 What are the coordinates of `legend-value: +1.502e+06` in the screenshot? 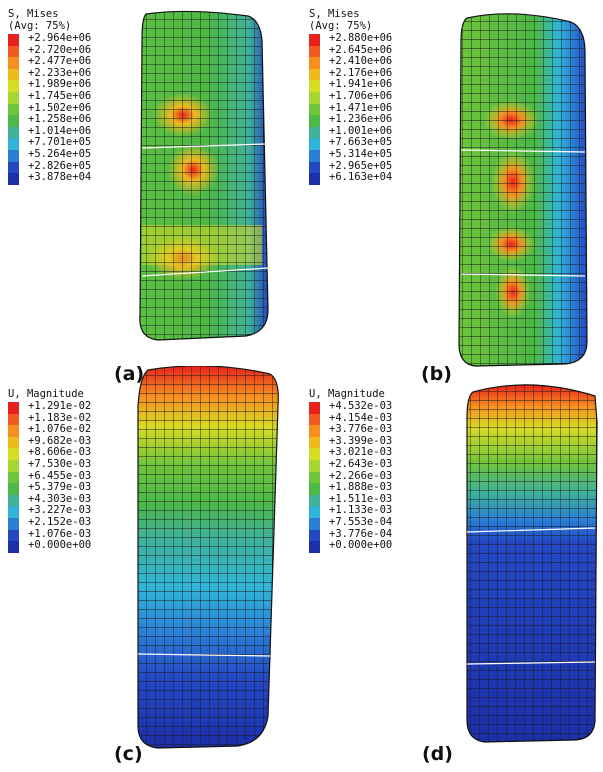 It's located at (60, 107).